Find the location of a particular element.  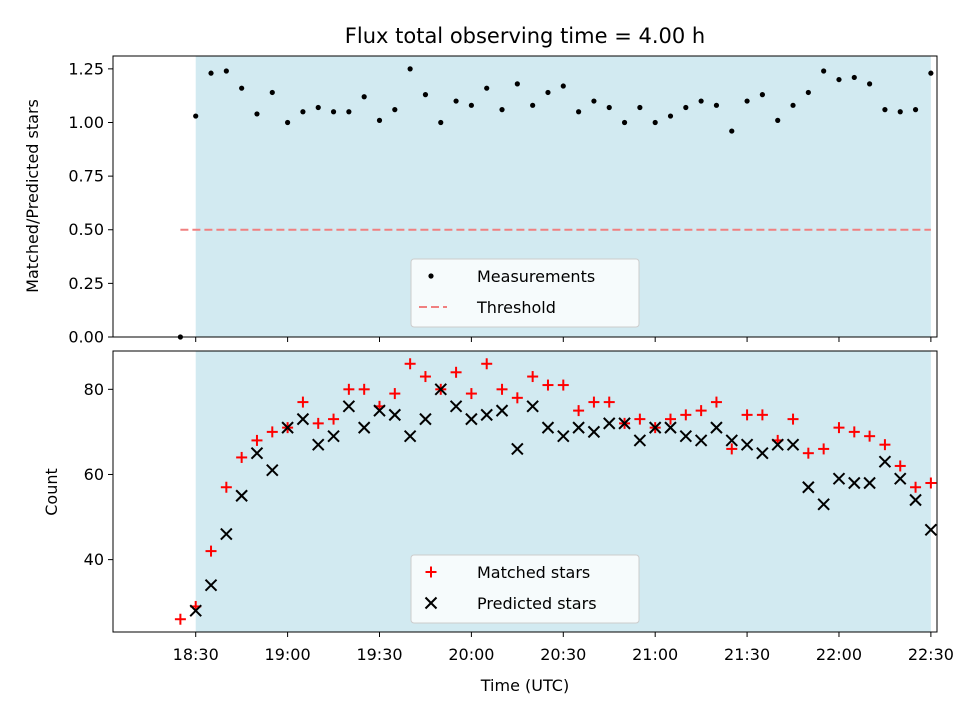

x-tick-label: 19:00 is located at coordinates (288, 654).